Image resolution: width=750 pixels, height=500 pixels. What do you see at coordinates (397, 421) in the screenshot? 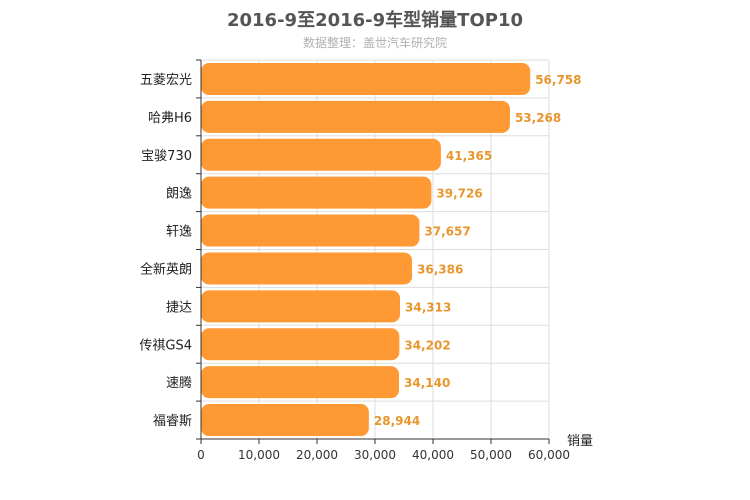
I see `value-label: 28,944` at bounding box center [397, 421].